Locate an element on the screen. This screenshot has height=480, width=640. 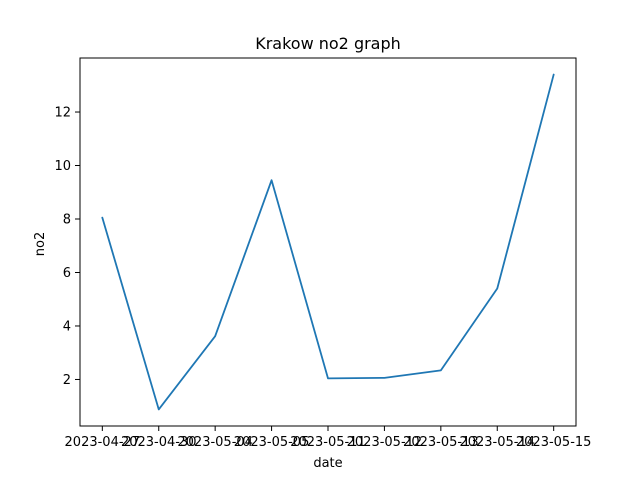
y-tick-label: 8 is located at coordinates (67, 220).